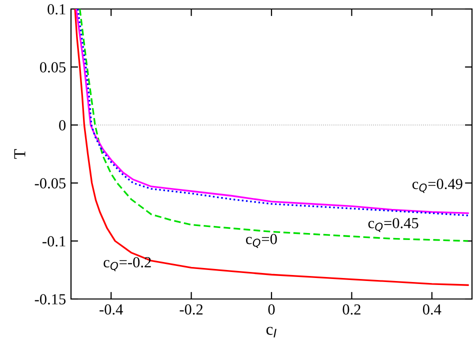  Describe the element at coordinates (127, 264) in the screenshot. I see `series-label: c$_{Q}$=-0.2` at that location.